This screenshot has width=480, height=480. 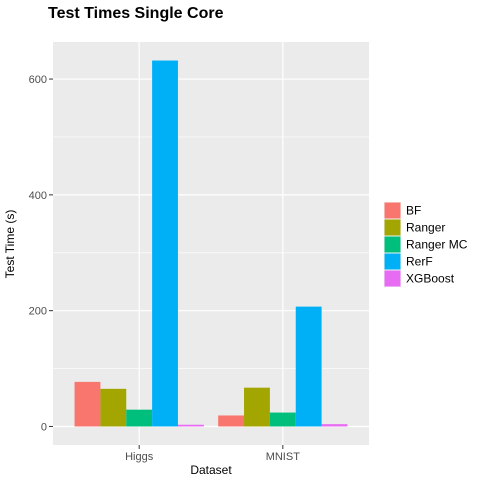 I want to click on legend: BF Ranger Ranger MC RerF XGBoost, so click(x=426, y=244).